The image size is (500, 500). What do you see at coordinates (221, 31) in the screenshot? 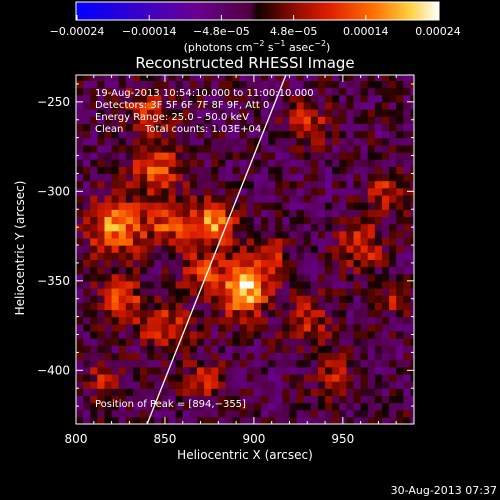
I see `colorbar-tick-label: −4.8e−05` at bounding box center [221, 31].